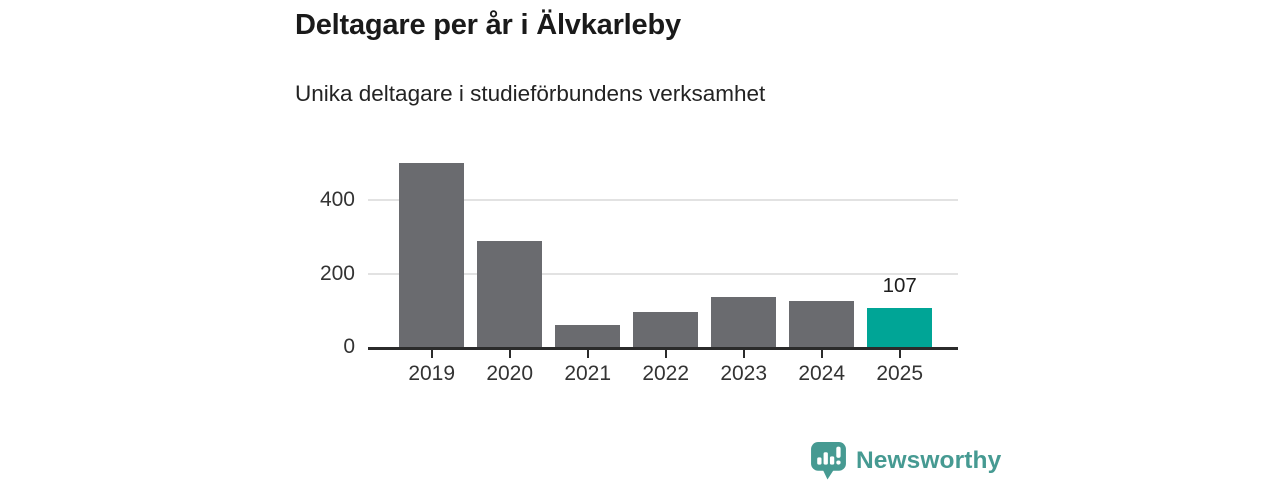  What do you see at coordinates (899, 285) in the screenshot?
I see `bar-value-label-2025: 107` at bounding box center [899, 285].